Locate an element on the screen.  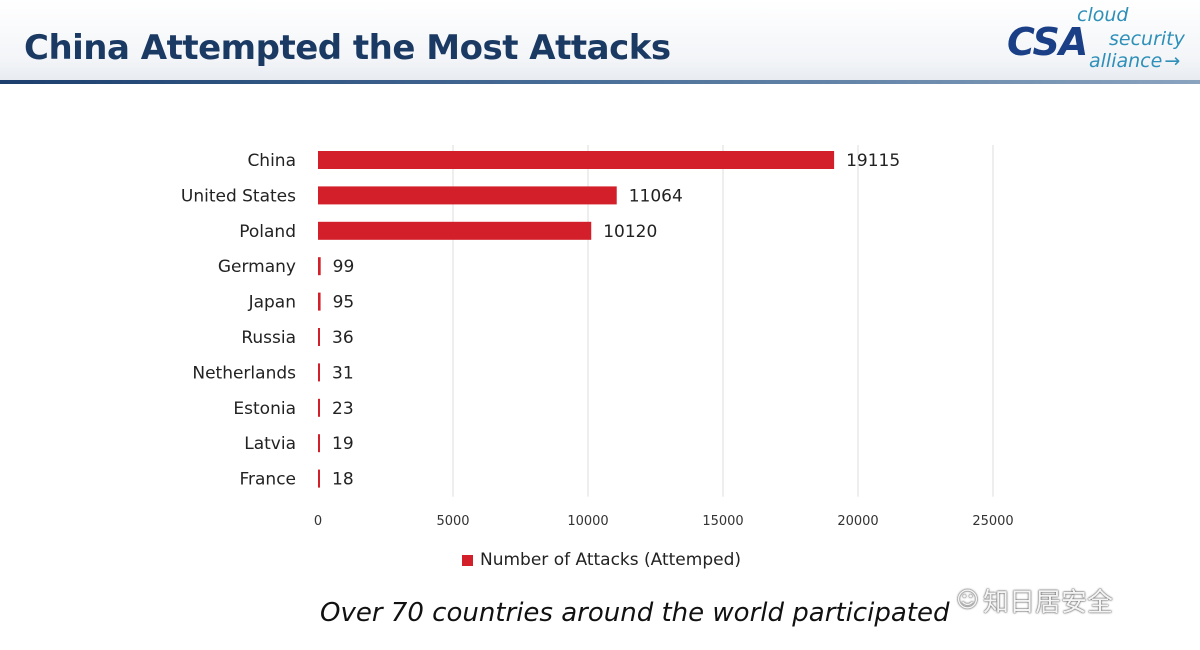
logo-word-alliance-text: alliance is located at coordinates (1126, 61).